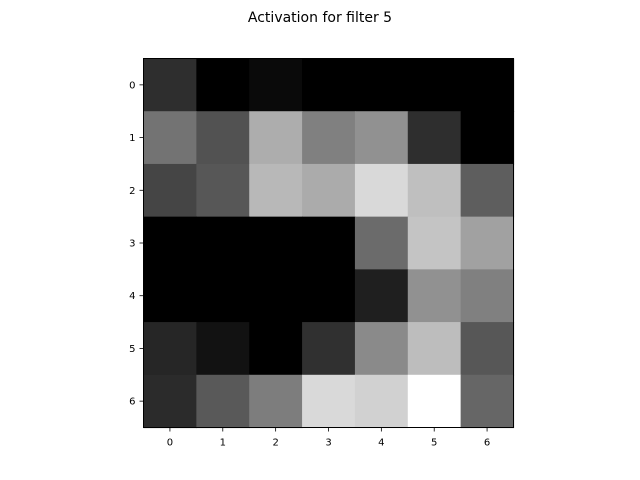 This screenshot has width=640, height=480. I want to click on x-tick-label: 3, so click(328, 443).